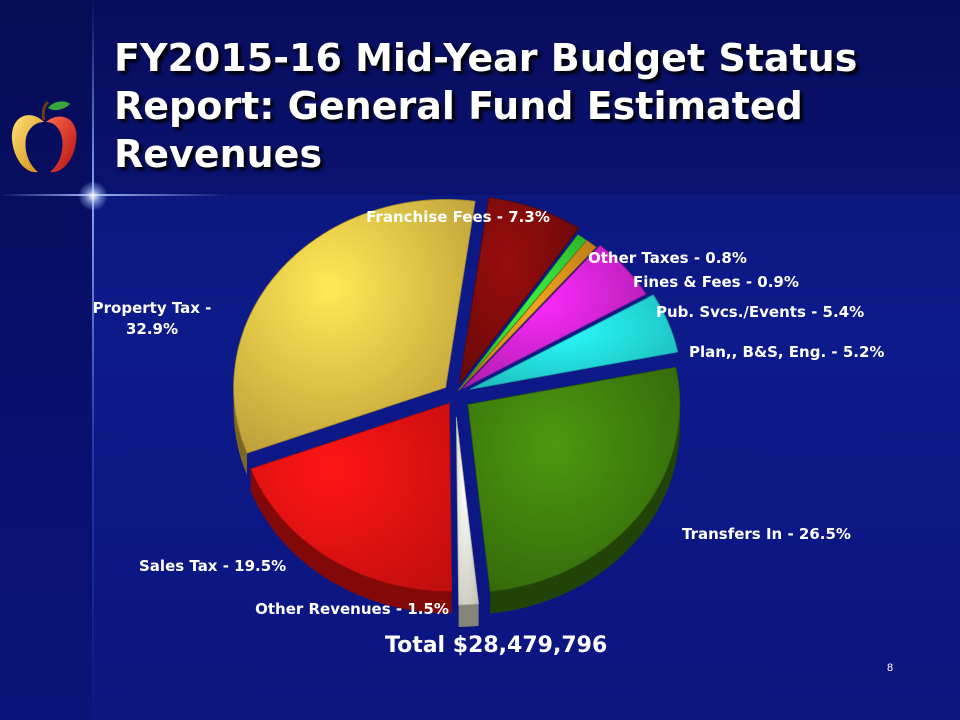  I want to click on horizontal-accent-line, so click(115, 195).